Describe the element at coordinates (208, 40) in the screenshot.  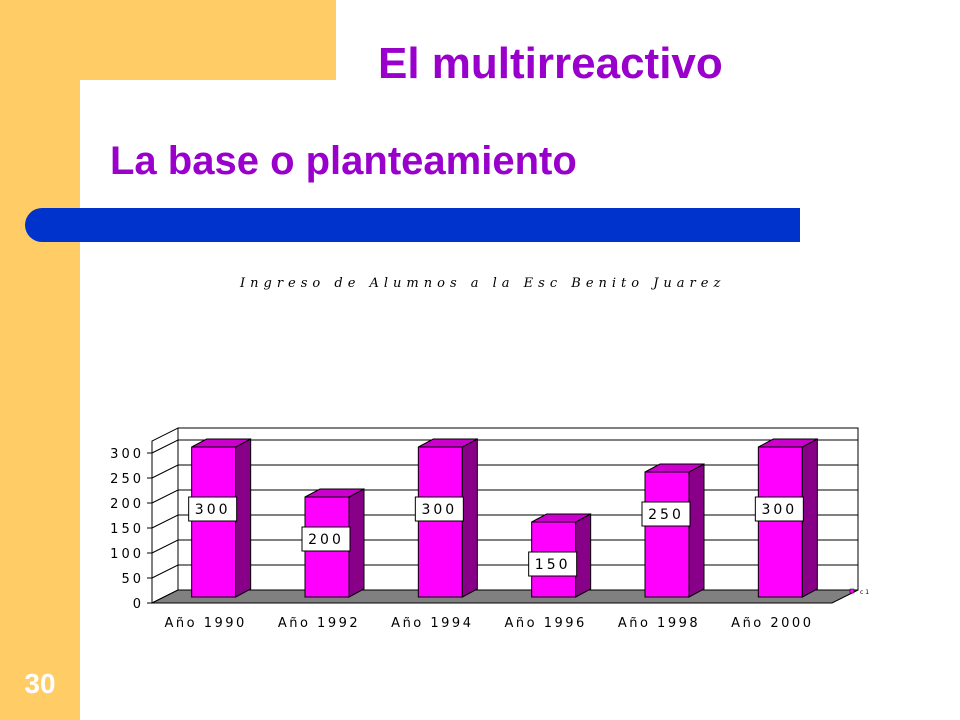
I see `top-decorative-band` at that location.